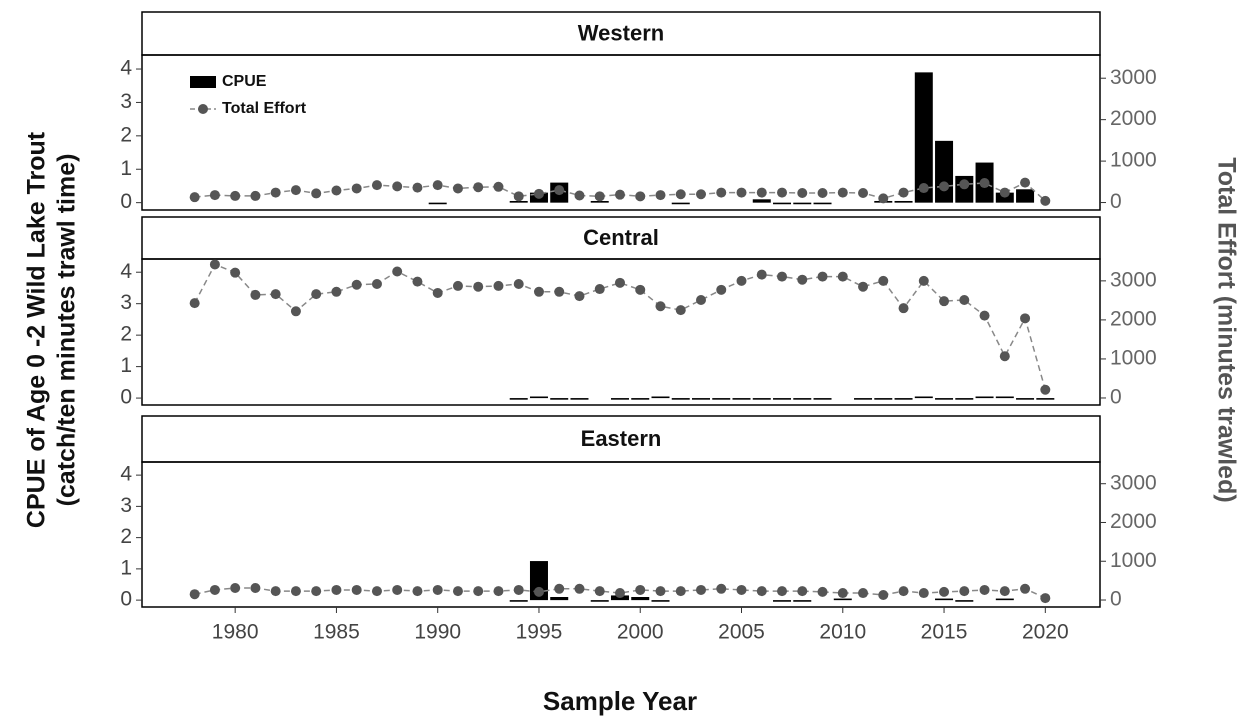 Image resolution: width=1245 pixels, height=719 pixels. I want to click on x-tick-label: 1990, so click(437, 632).